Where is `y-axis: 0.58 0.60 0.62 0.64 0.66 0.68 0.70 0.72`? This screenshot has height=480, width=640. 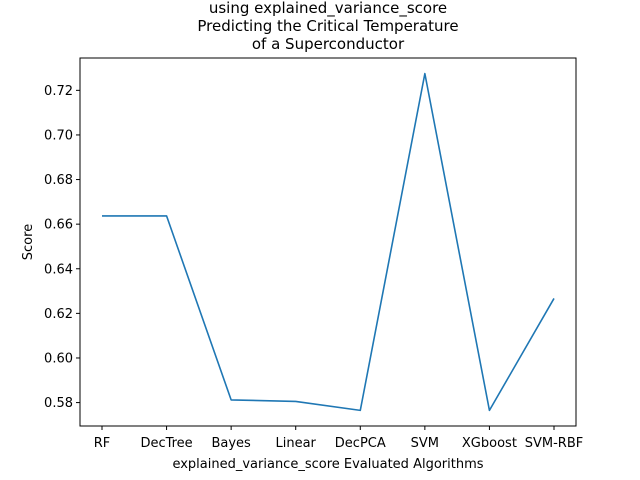
y-axis: 0.58 0.60 0.62 0.64 0.66 0.68 0.70 0.72 is located at coordinates (62, 247).